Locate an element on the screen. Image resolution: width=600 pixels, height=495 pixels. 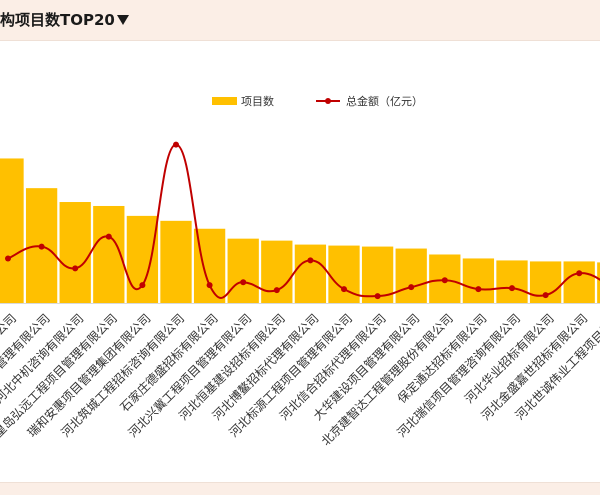
chart-title-row: 构项目数TOP20 is located at coordinates (65, 19).